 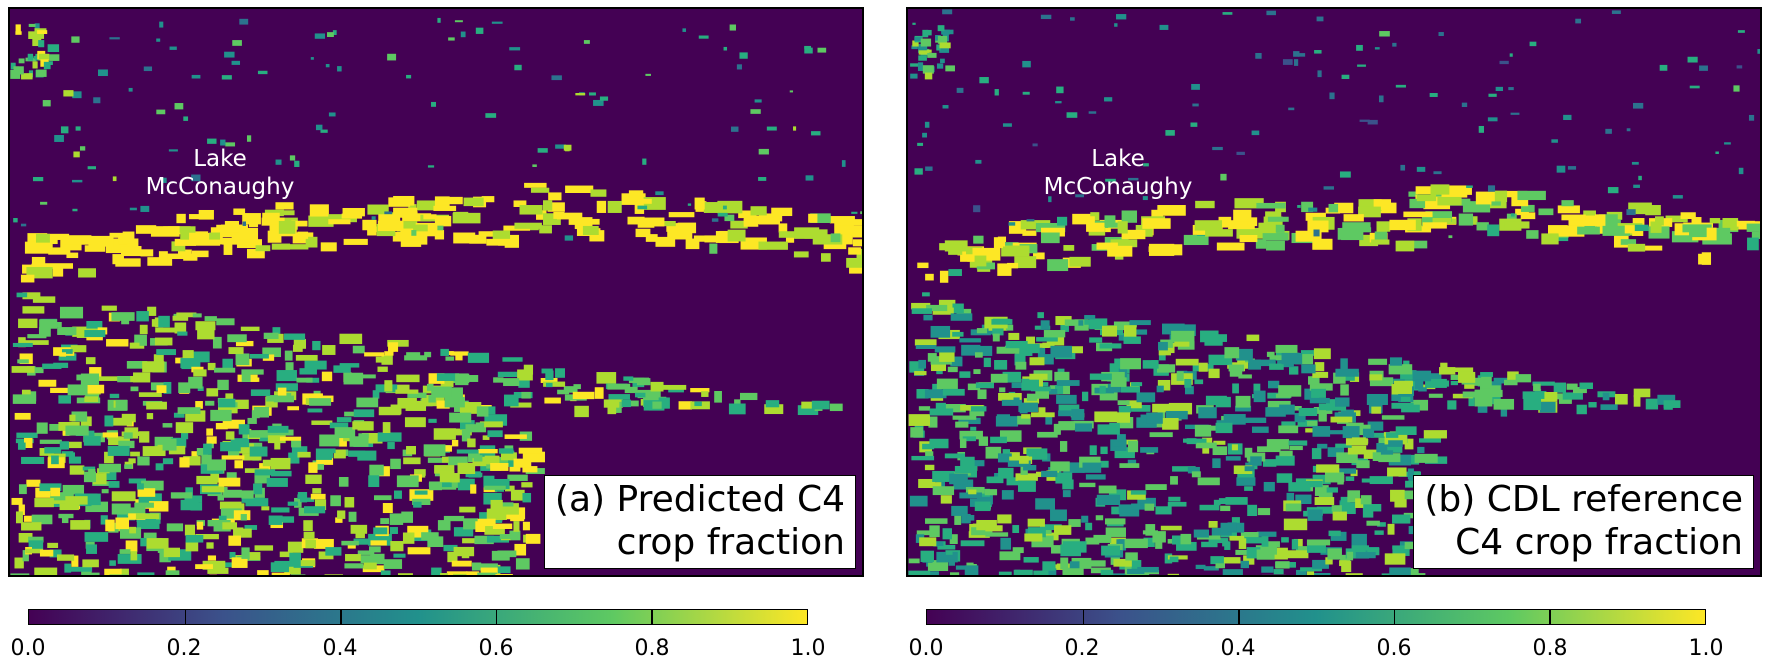 What do you see at coordinates (1550, 617) in the screenshot?
I see `colorbar-tick-mark` at bounding box center [1550, 617].